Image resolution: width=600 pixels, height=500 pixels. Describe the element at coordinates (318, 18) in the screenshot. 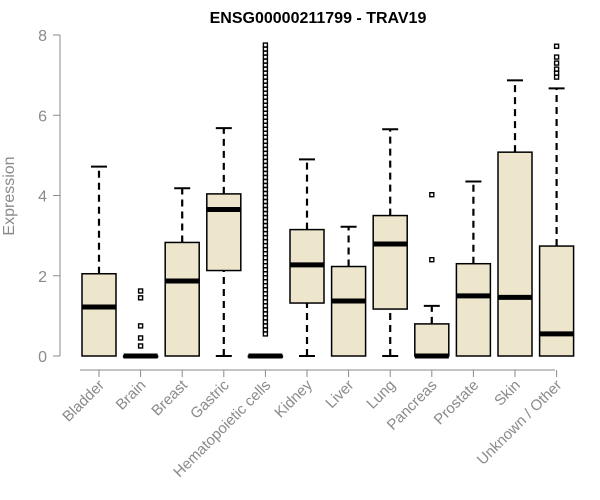

I see `chart-title: ENSG00000211799 - TRAV19` at that location.